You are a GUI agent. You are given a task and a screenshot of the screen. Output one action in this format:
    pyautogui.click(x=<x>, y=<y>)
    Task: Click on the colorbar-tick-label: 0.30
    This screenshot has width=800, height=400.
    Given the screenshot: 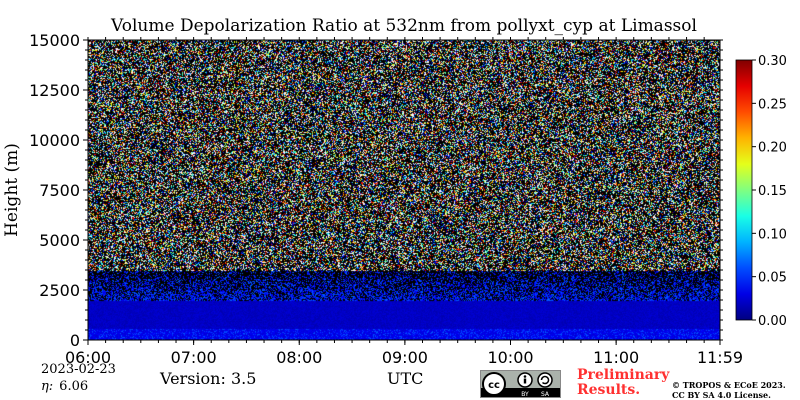 What is the action you would take?
    pyautogui.click(x=772, y=61)
    